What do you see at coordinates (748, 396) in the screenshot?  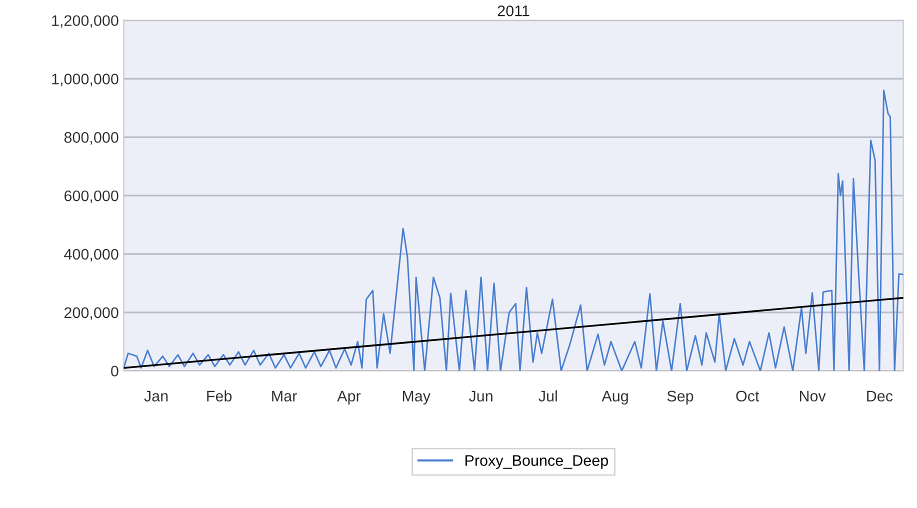 I see `x-tick-label: Oct` at bounding box center [748, 396].